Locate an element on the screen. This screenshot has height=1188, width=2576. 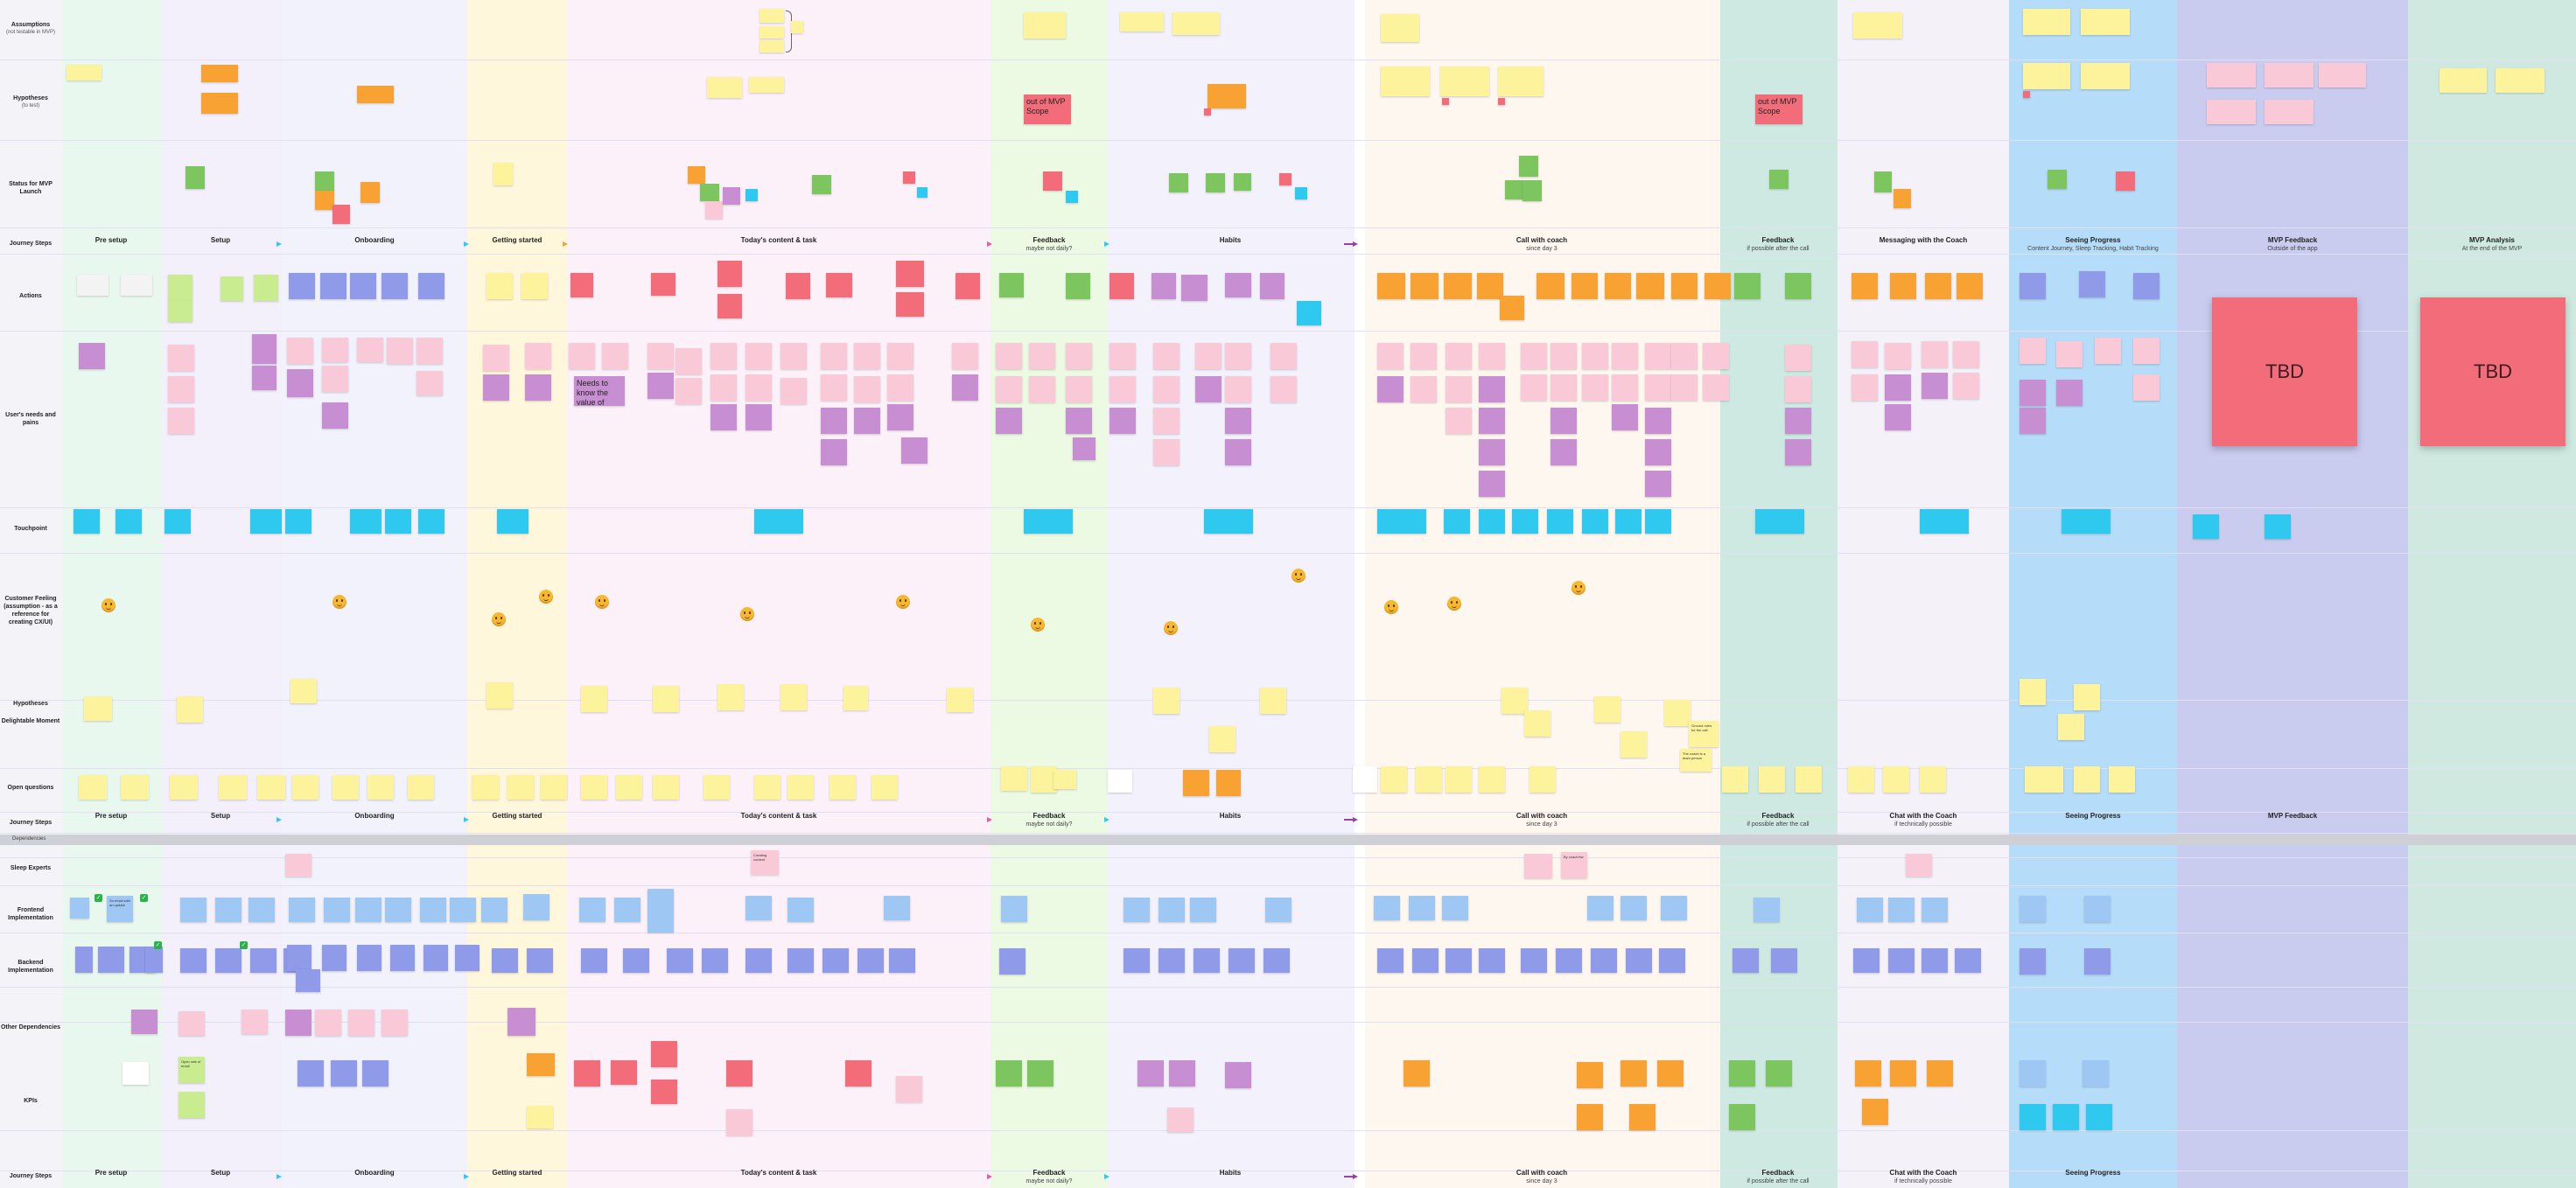
sticky-note: So email with an update is located at coordinates (120, 909).